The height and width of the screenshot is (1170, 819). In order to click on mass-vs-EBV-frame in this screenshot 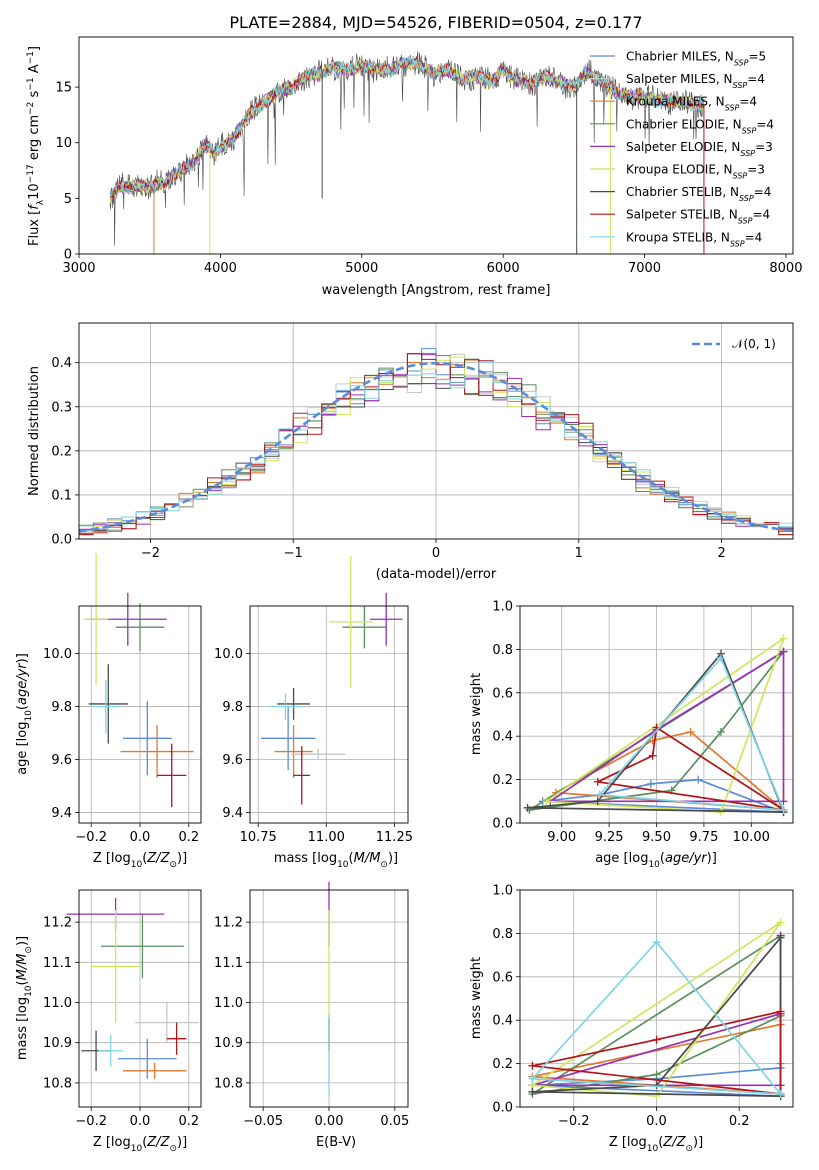, I will do `click(329, 998)`.